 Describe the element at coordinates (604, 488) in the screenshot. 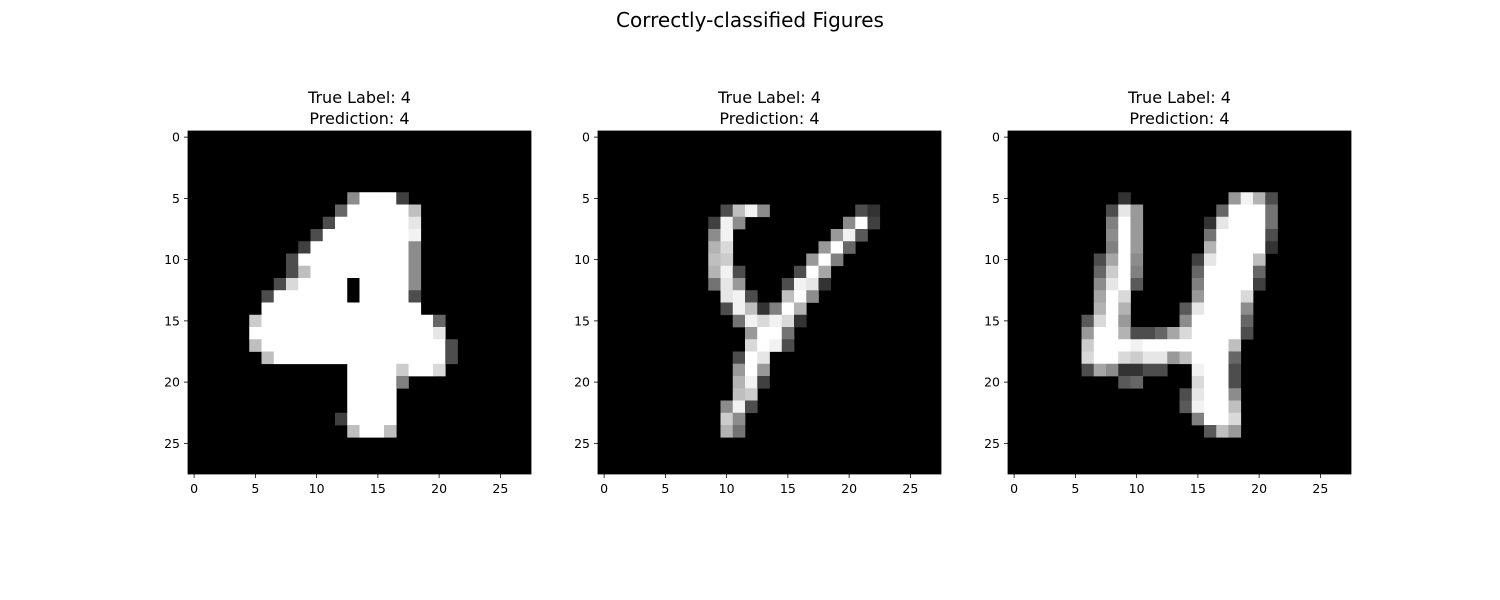

I see `x-tick-label: 0` at that location.